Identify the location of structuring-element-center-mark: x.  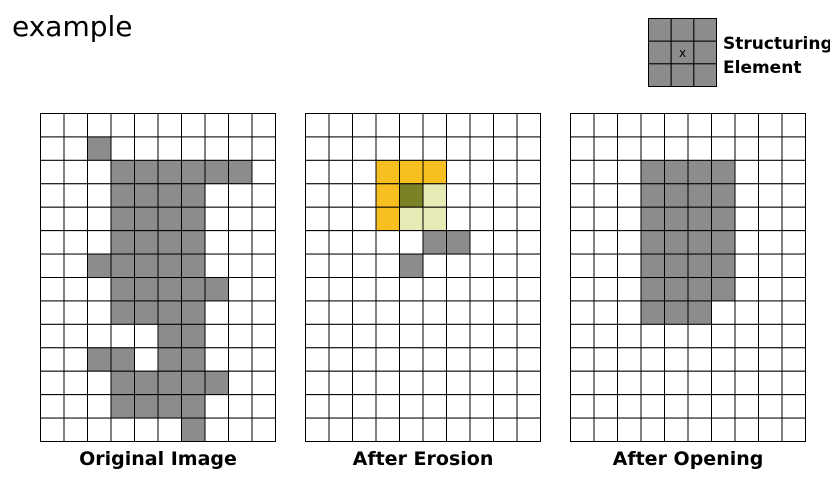
(682, 53).